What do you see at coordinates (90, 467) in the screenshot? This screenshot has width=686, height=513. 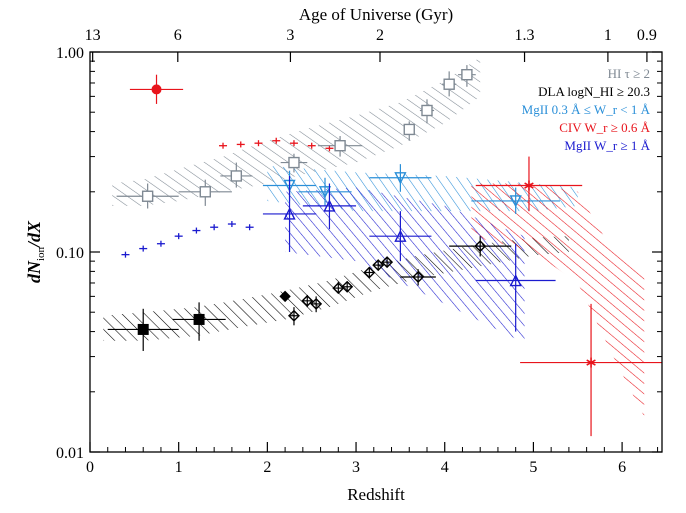 I see `x-tick-label: 0` at bounding box center [90, 467].